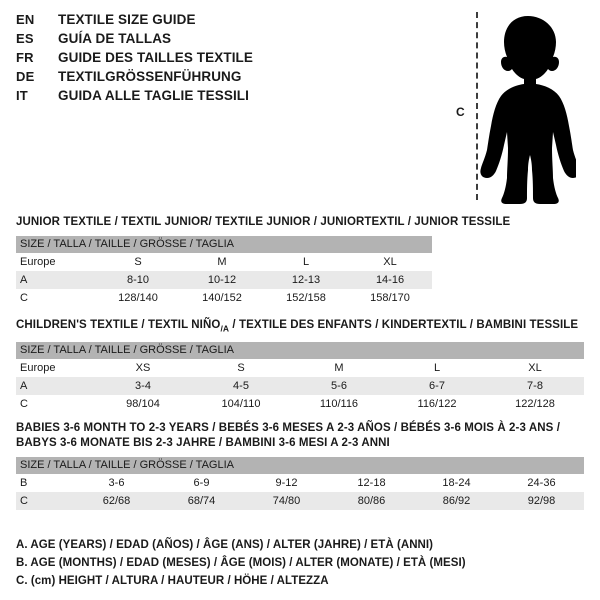 The height and width of the screenshot is (600, 600). I want to click on children-cell: 3-4, so click(143, 386).